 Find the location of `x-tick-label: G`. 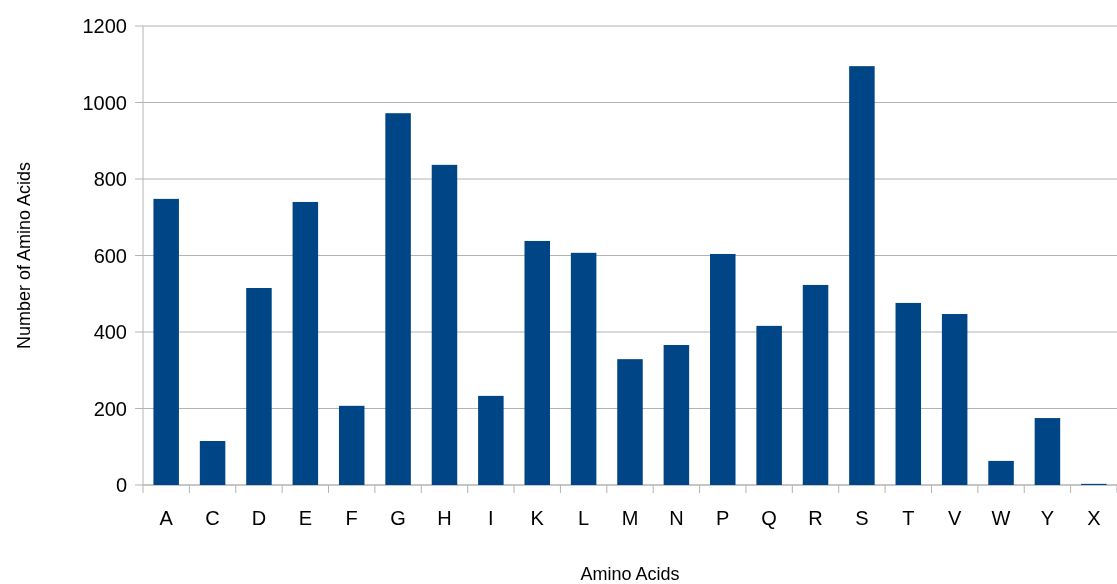

x-tick-label: G is located at coordinates (398, 518).